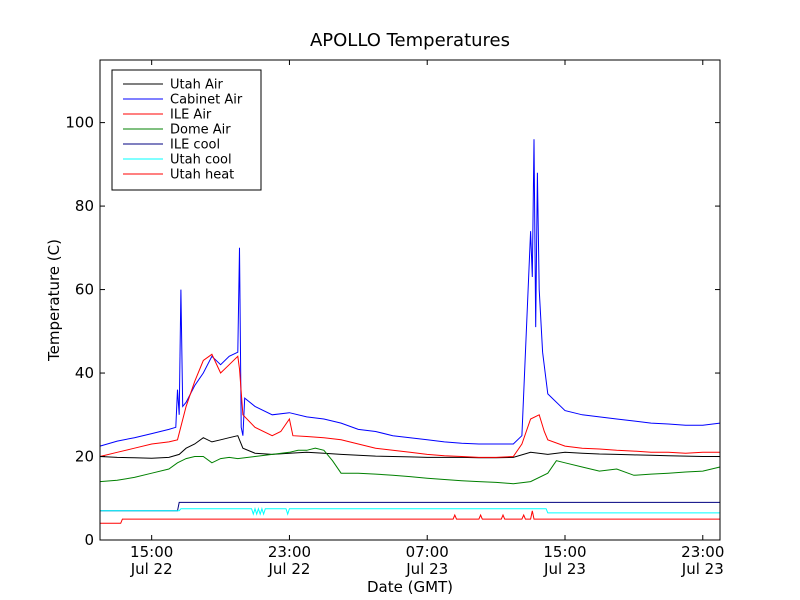 The image size is (800, 600). Describe the element at coordinates (409, 447) in the screenshot. I see `series-line-utah-air` at that location.